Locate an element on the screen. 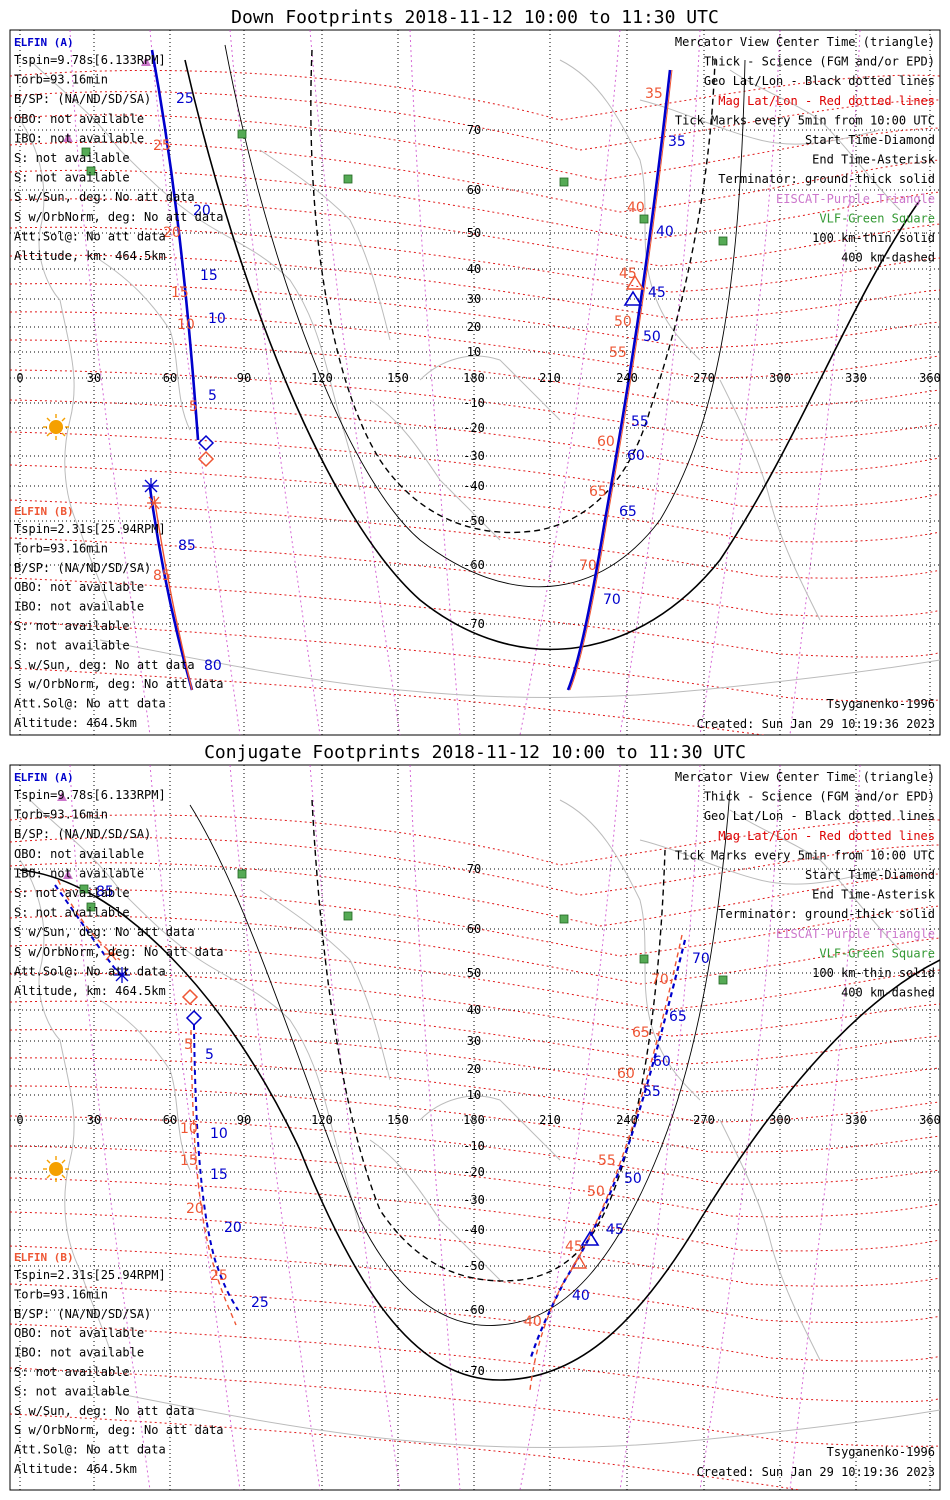 This screenshot has width=950, height=1500. lon-tick-label: 120 is located at coordinates (322, 1120).